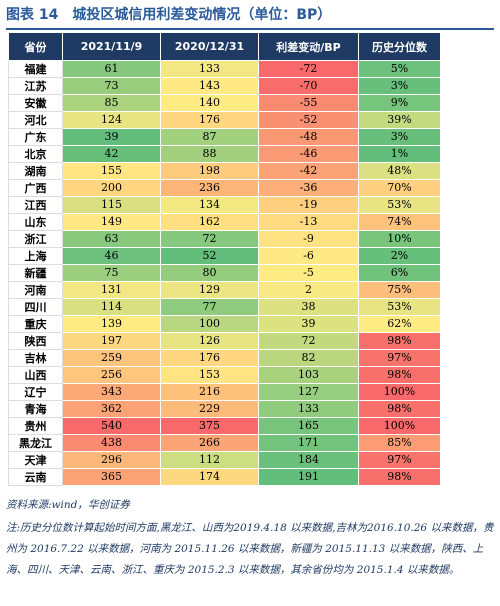  Describe the element at coordinates (399, 222) in the screenshot. I see `value-cell: 74%` at that location.